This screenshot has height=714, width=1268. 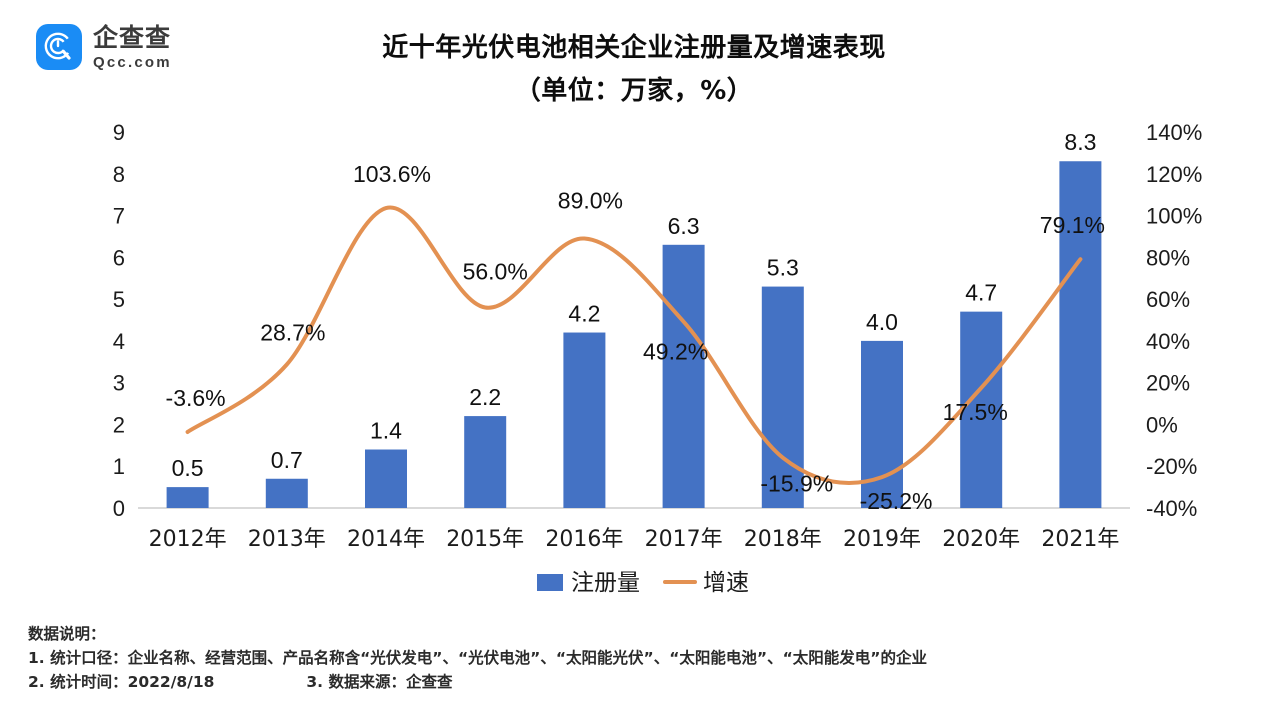 I want to click on footnote-item-2: 2. 统计时间：2022/8/18, so click(x=121, y=682).